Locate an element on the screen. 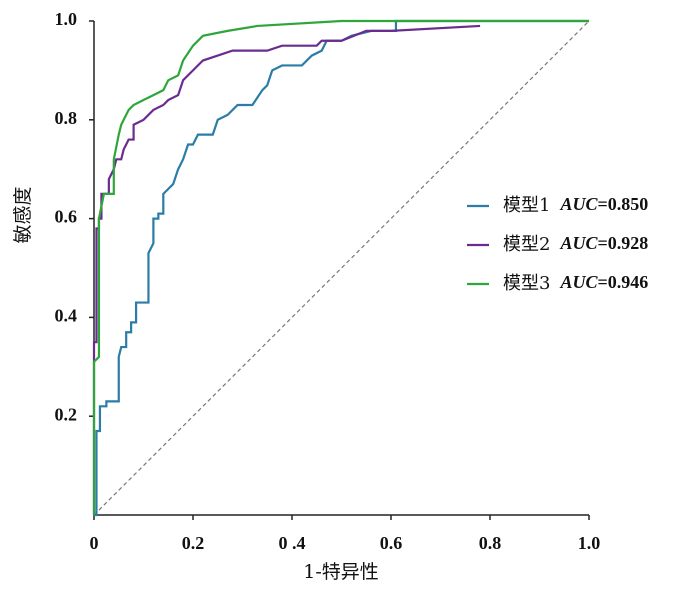  legend-label: 模型2 AUC=0.928 is located at coordinates (575, 244).